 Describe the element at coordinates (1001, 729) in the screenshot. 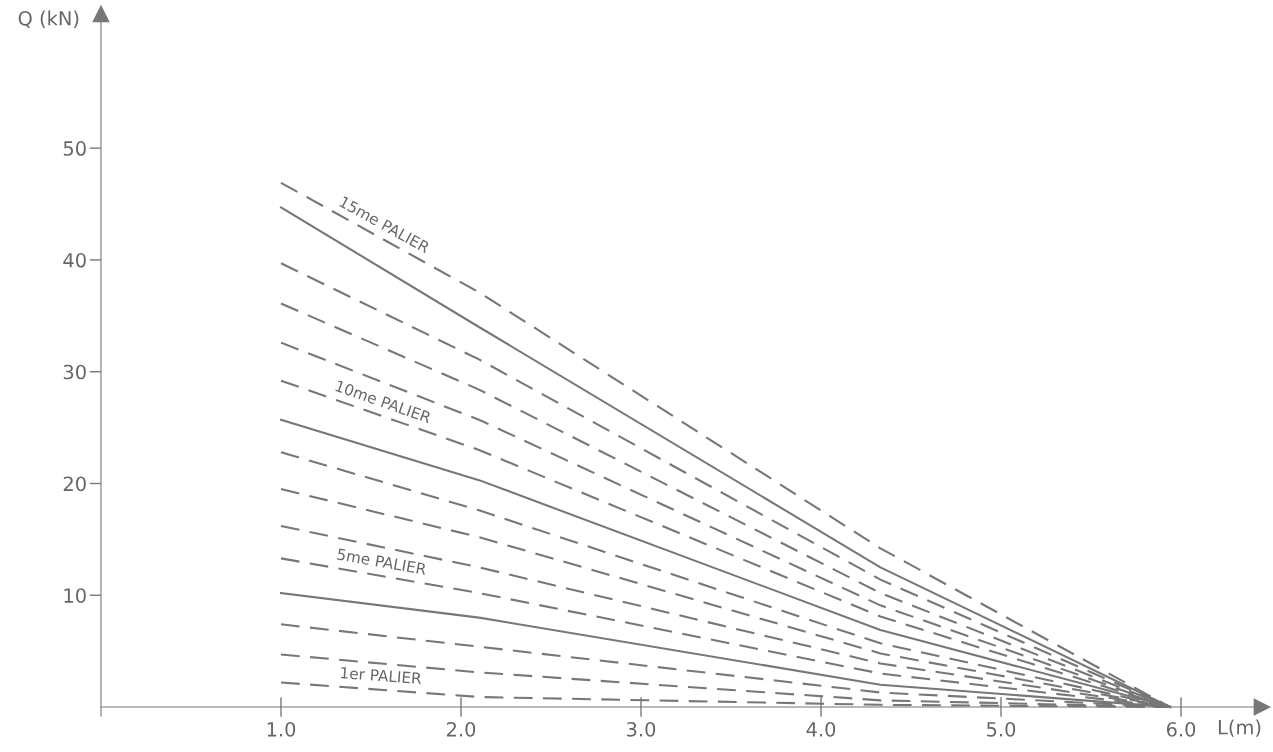

I see `x-tick-label: 5.0` at that location.